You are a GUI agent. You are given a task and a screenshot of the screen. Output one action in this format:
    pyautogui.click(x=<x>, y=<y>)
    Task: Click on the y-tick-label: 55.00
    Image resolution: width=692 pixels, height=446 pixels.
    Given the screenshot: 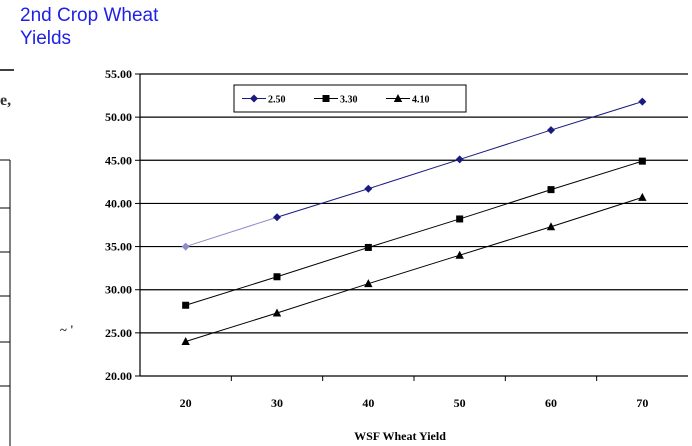 What is the action you would take?
    pyautogui.click(x=118, y=74)
    